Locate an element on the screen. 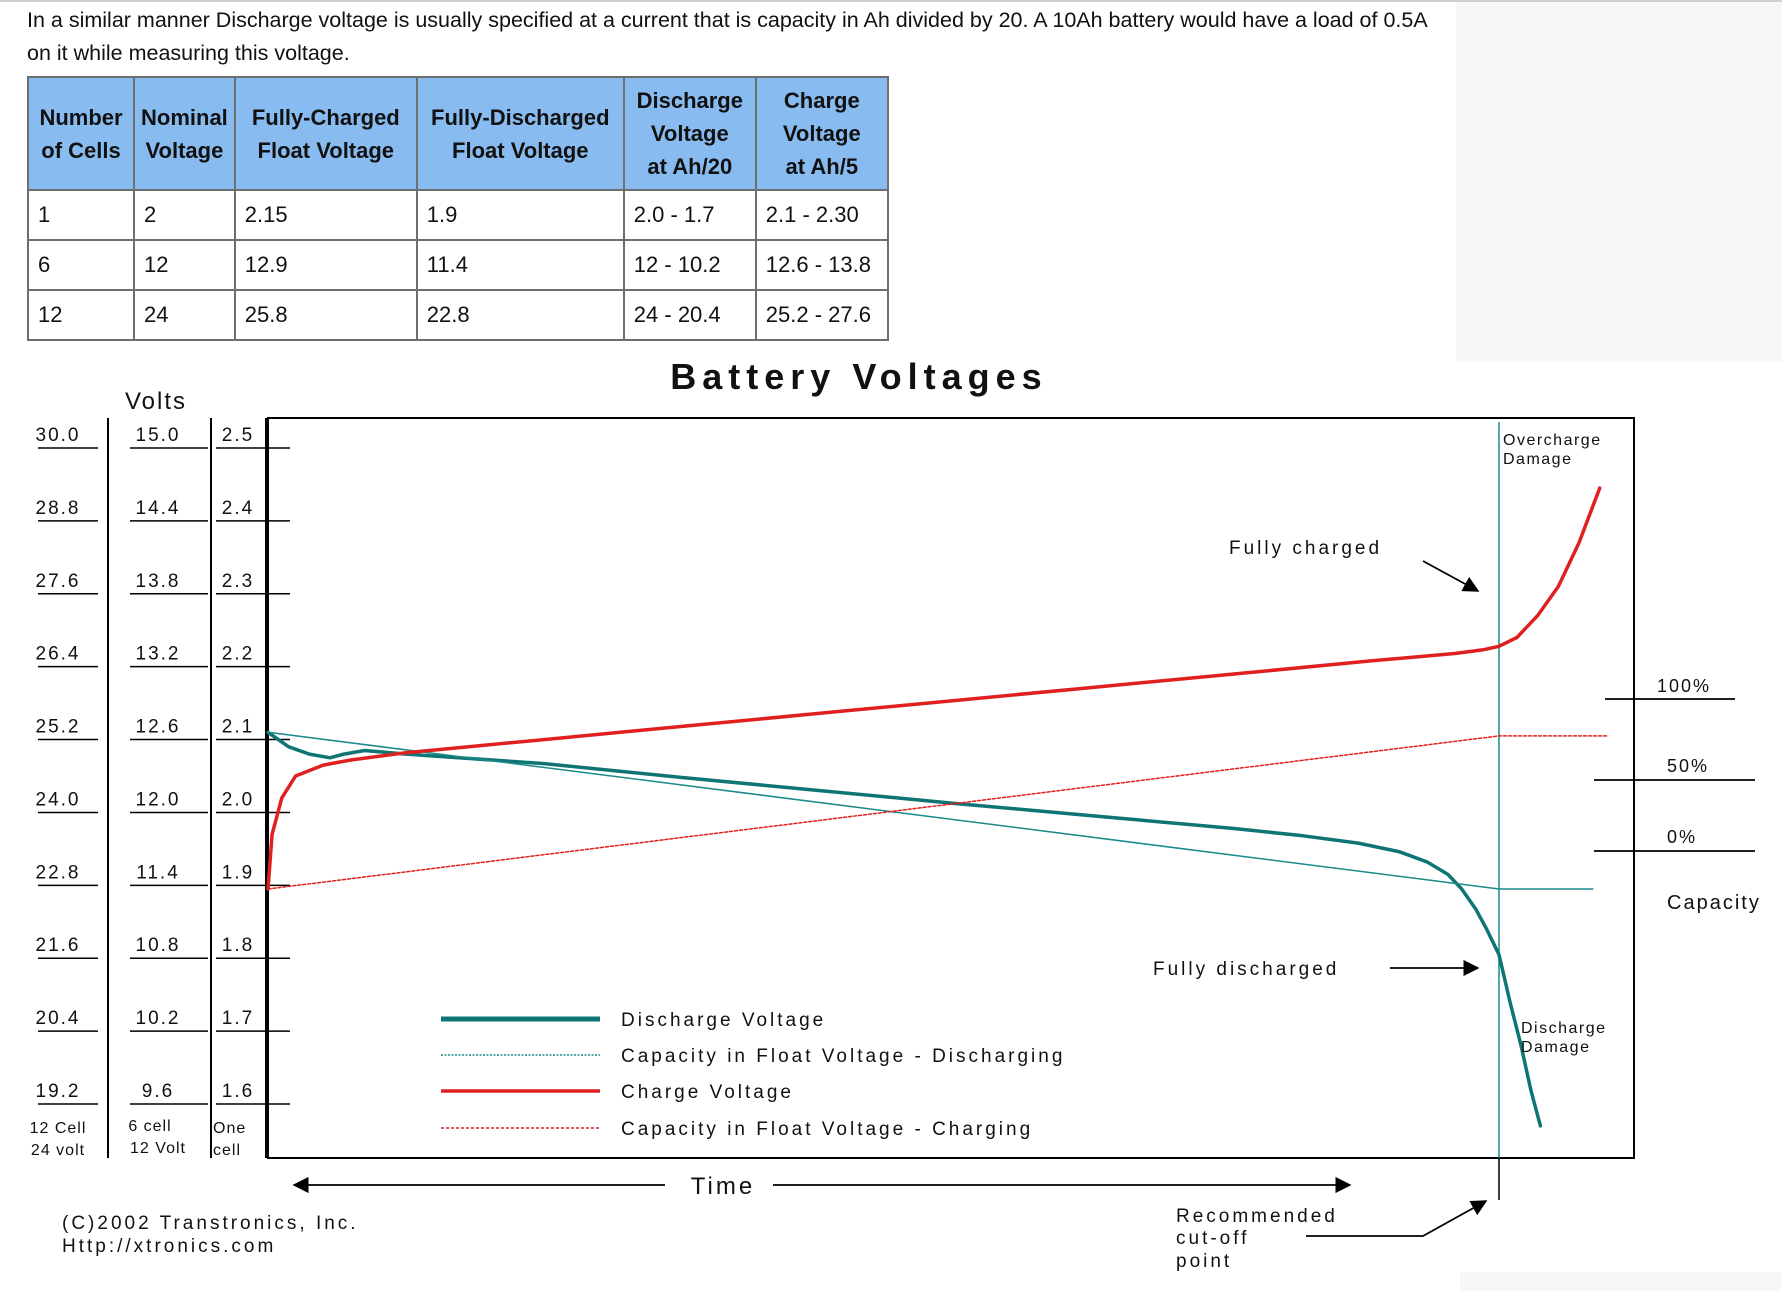 The height and width of the screenshot is (1291, 1782). header-number-of-cells: Number of Cells is located at coordinates (81, 133).